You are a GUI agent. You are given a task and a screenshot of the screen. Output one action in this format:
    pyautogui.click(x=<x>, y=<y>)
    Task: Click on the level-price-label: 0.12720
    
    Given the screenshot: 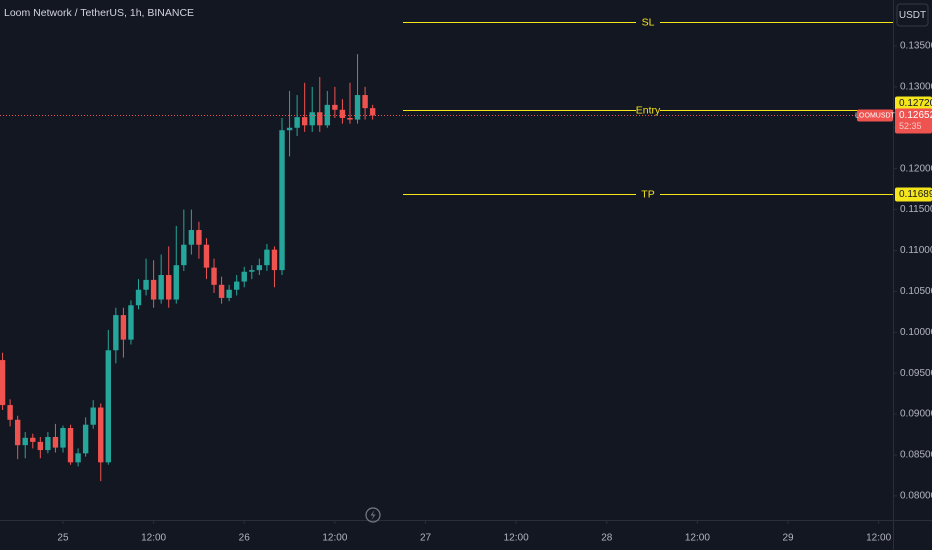 What is the action you would take?
    pyautogui.click(x=915, y=103)
    